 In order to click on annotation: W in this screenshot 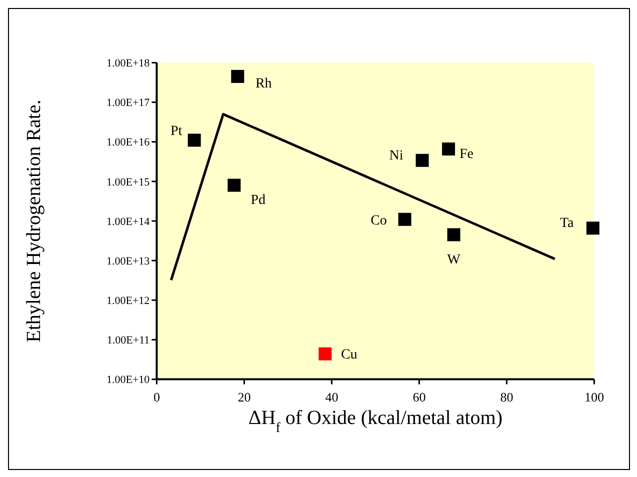, I will do `click(454, 260)`.